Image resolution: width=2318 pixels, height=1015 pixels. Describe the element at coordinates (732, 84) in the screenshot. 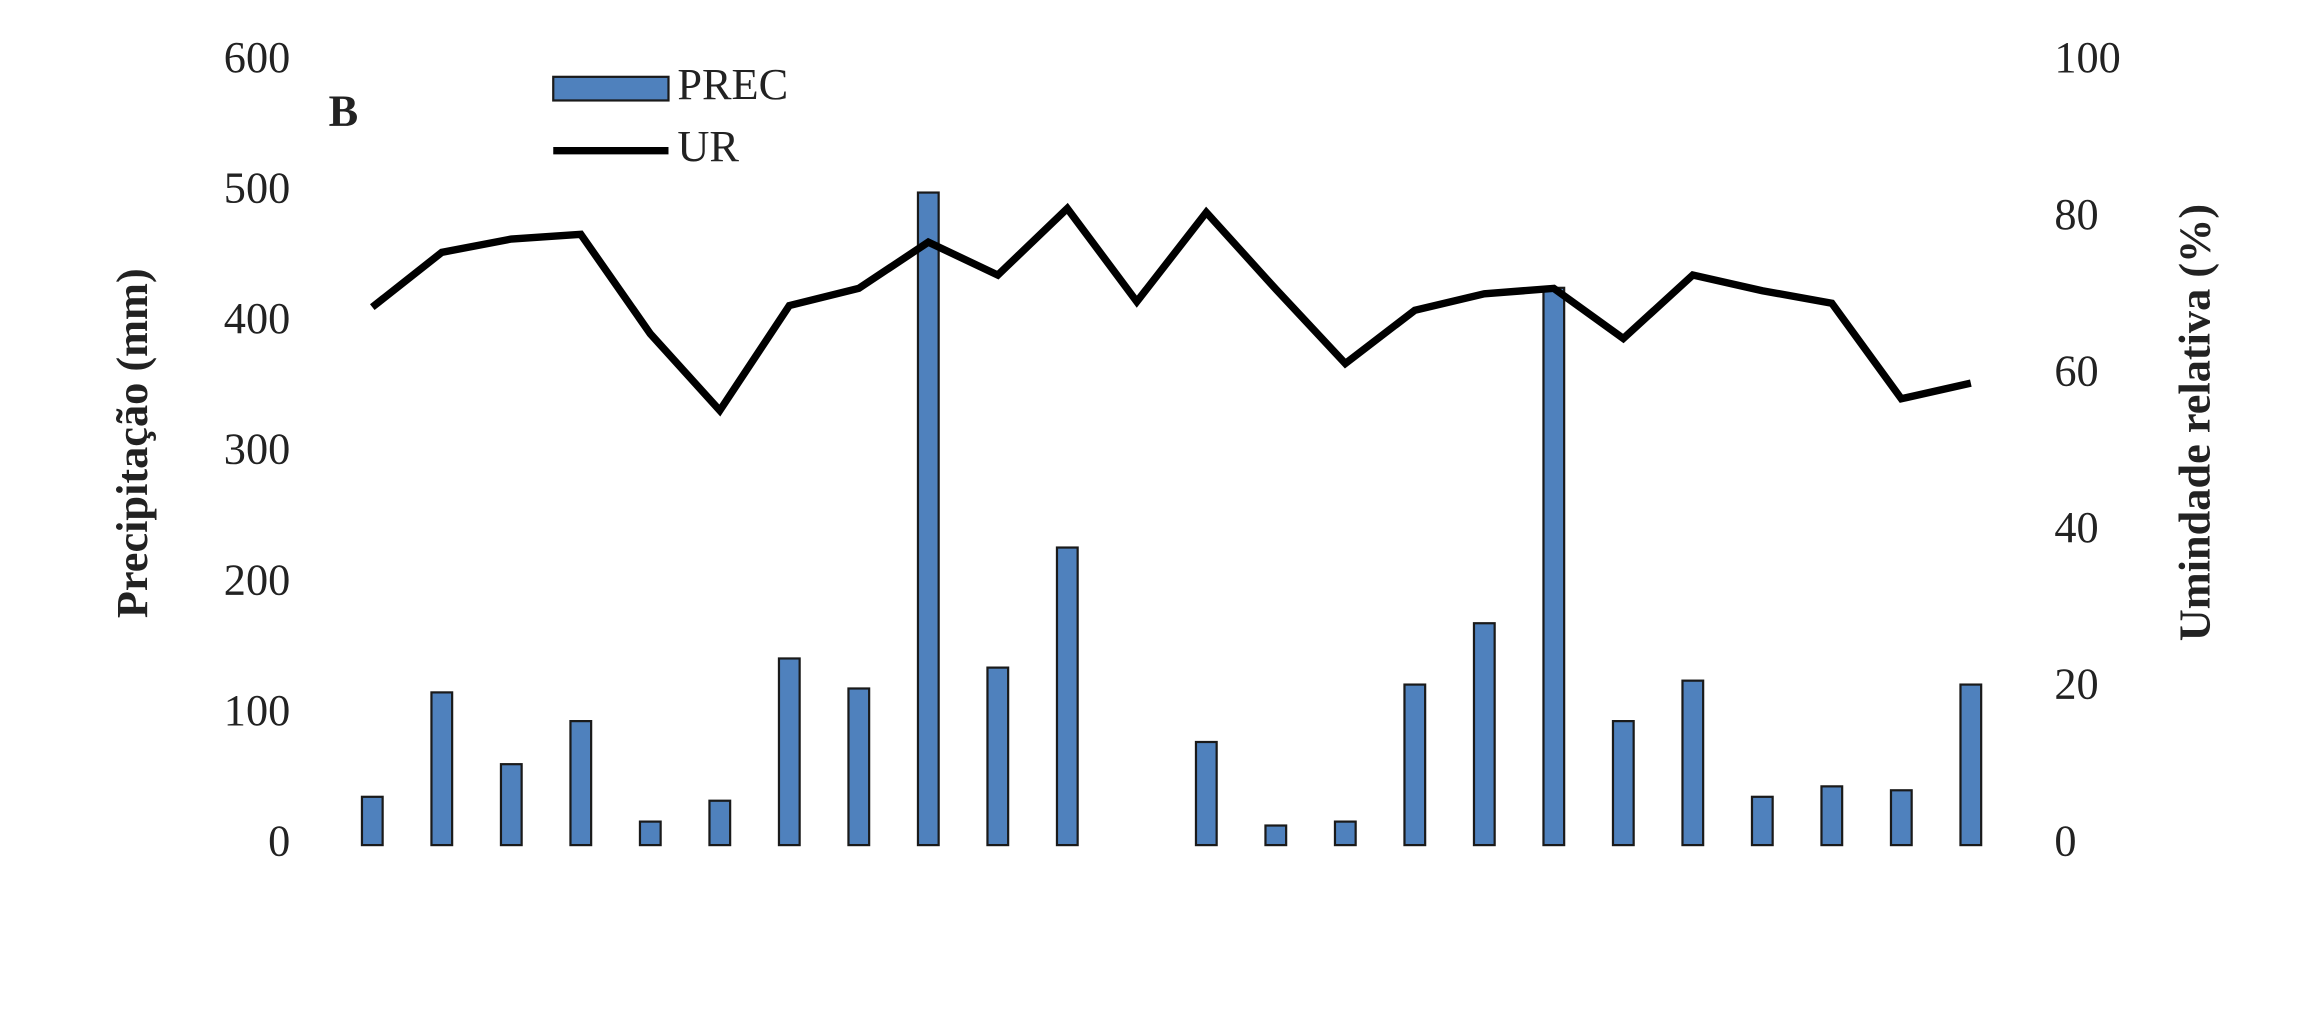

I see `legend-label: PREC` at that location.